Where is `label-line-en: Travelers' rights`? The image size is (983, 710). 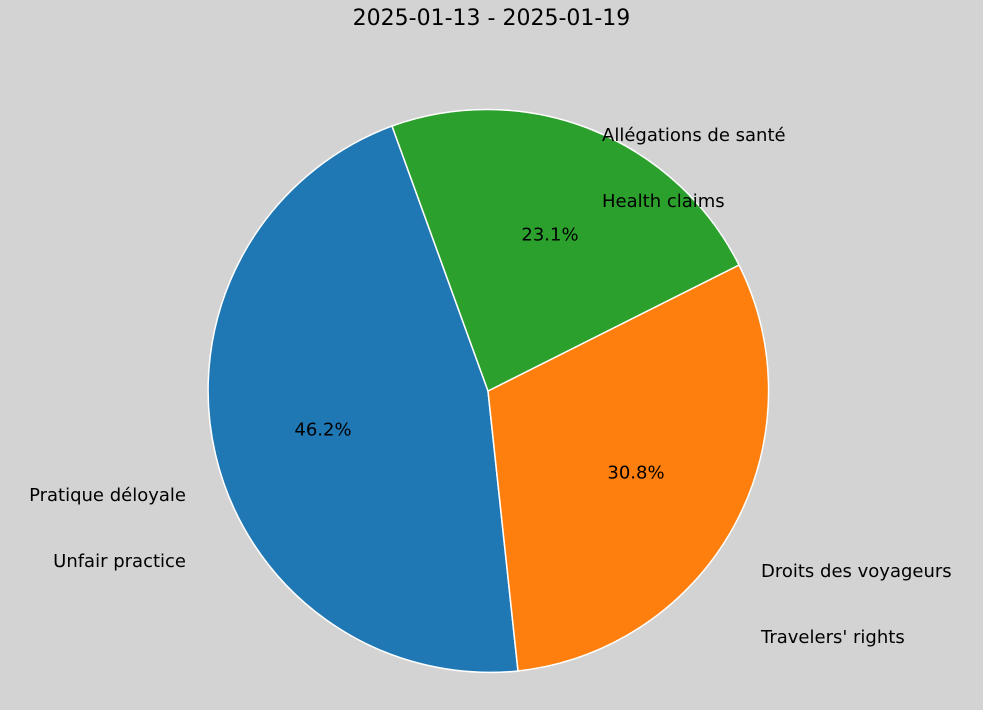
label-line-en: Travelers' rights is located at coordinates (833, 637).